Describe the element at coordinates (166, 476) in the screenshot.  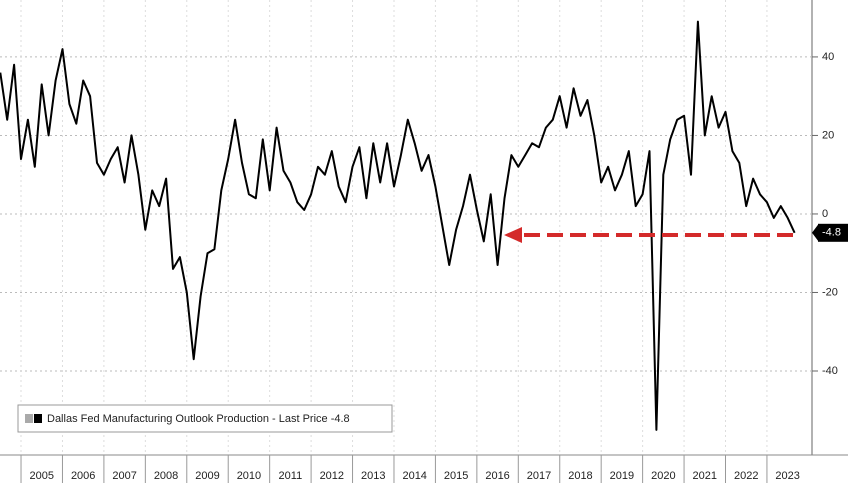
I see `x-tick-label: 2008` at that location.